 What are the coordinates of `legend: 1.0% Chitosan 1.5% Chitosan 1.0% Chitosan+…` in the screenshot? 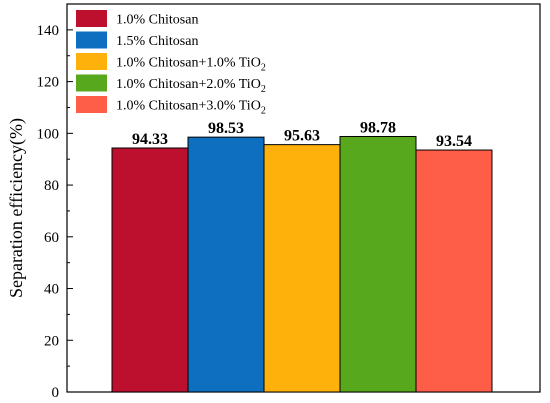 It's located at (171, 63).